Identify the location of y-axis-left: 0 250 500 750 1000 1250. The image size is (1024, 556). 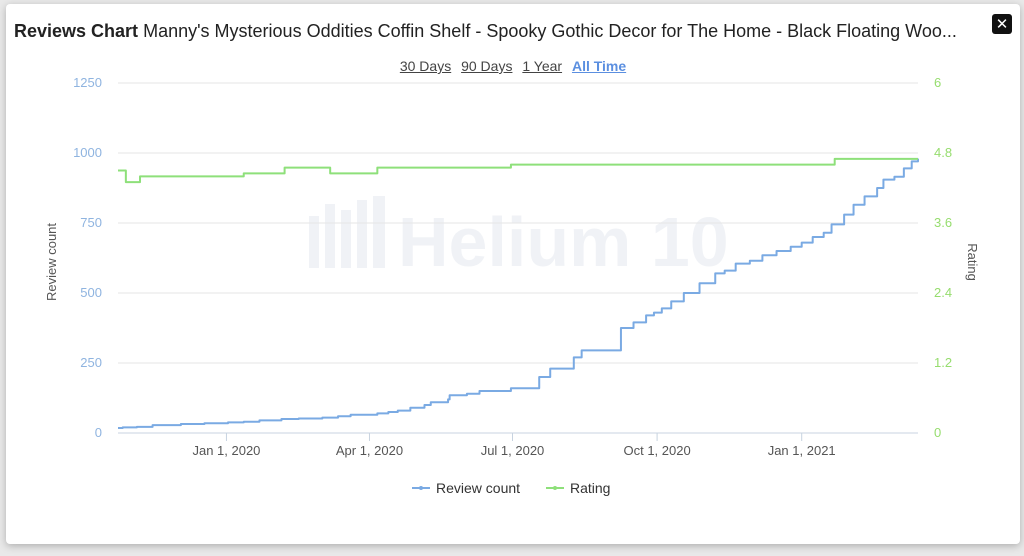
(87, 257).